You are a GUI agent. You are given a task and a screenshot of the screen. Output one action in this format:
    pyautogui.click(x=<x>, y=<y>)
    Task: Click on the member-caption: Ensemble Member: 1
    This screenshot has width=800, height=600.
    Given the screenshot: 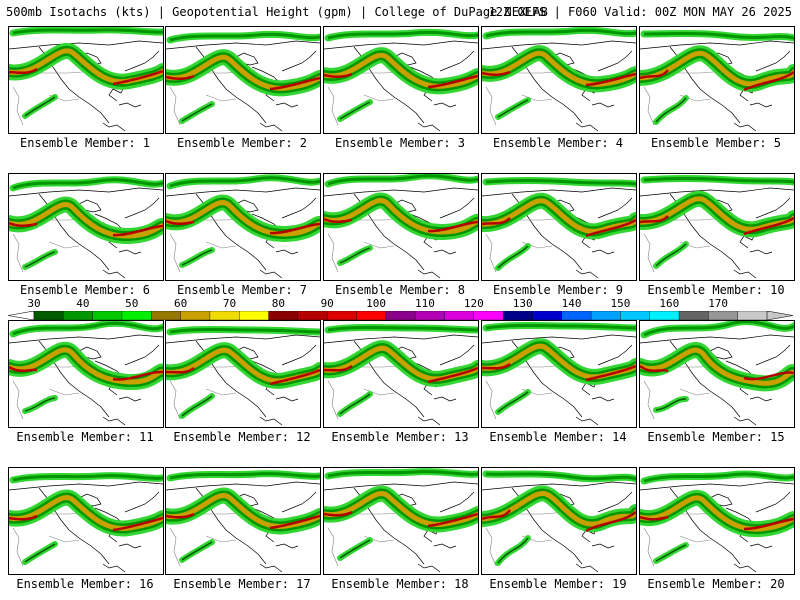 What is the action you would take?
    pyautogui.click(x=85, y=143)
    